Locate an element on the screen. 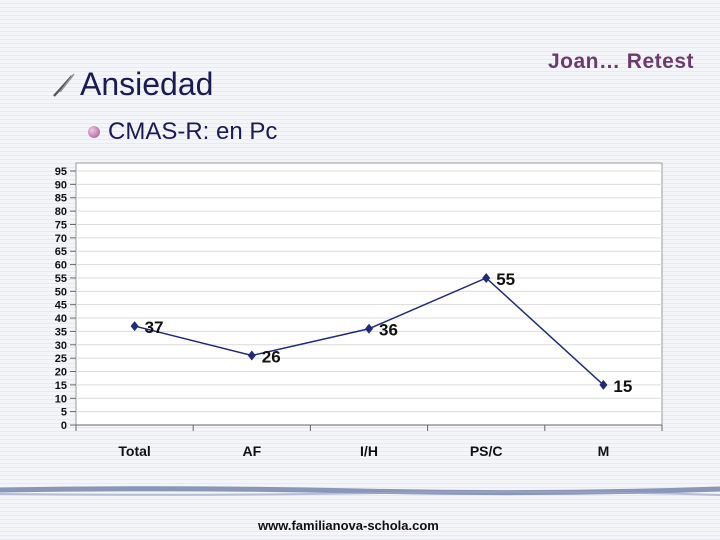 The height and width of the screenshot is (540, 720). y-tick-label: 35 is located at coordinates (61, 332).